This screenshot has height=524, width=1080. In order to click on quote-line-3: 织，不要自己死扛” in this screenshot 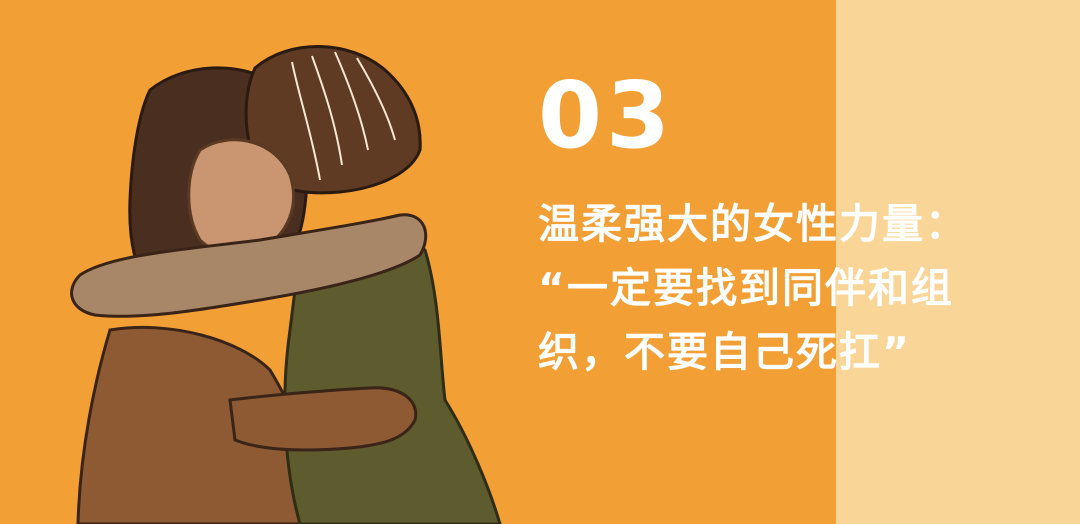, I will do `click(724, 352)`.